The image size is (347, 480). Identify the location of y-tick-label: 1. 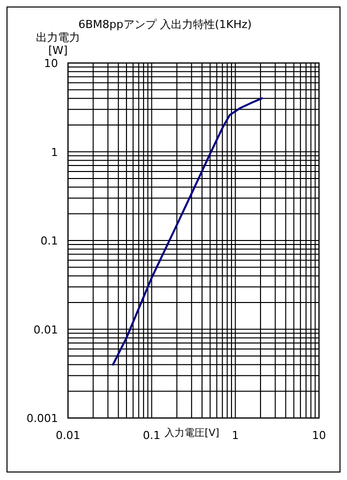
(54, 152).